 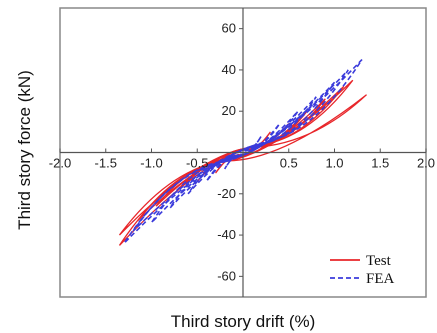 What do you see at coordinates (380, 163) in the screenshot?
I see `x-tick-label: 1.5` at bounding box center [380, 163].